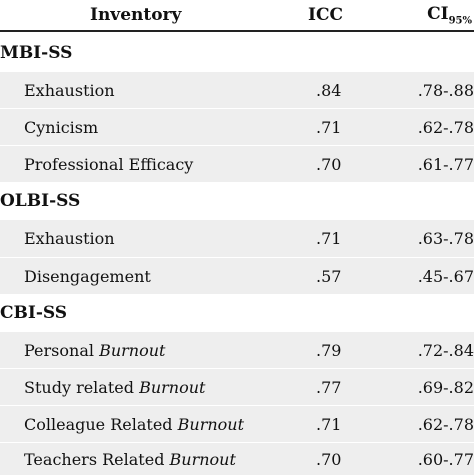 This screenshot has height=475, width=474. I want to click on table-row: Personal Burnout .79 .72-.84, so click(237, 350).